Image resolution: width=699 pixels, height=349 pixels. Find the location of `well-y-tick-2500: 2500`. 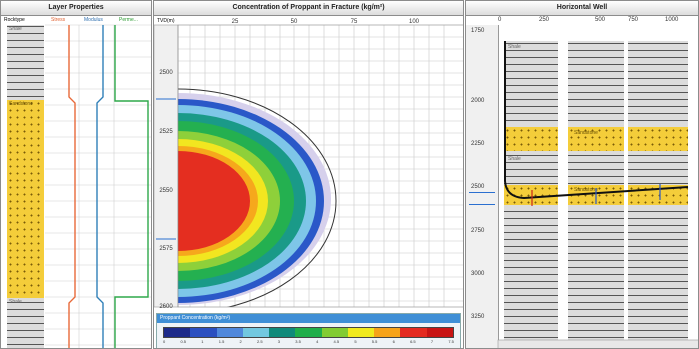

well-y-tick-2500: 2500 is located at coordinates (478, 187).